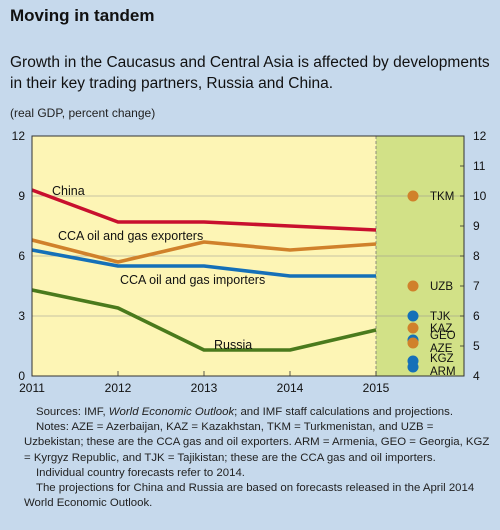  I want to click on dot-arm, so click(413, 367).